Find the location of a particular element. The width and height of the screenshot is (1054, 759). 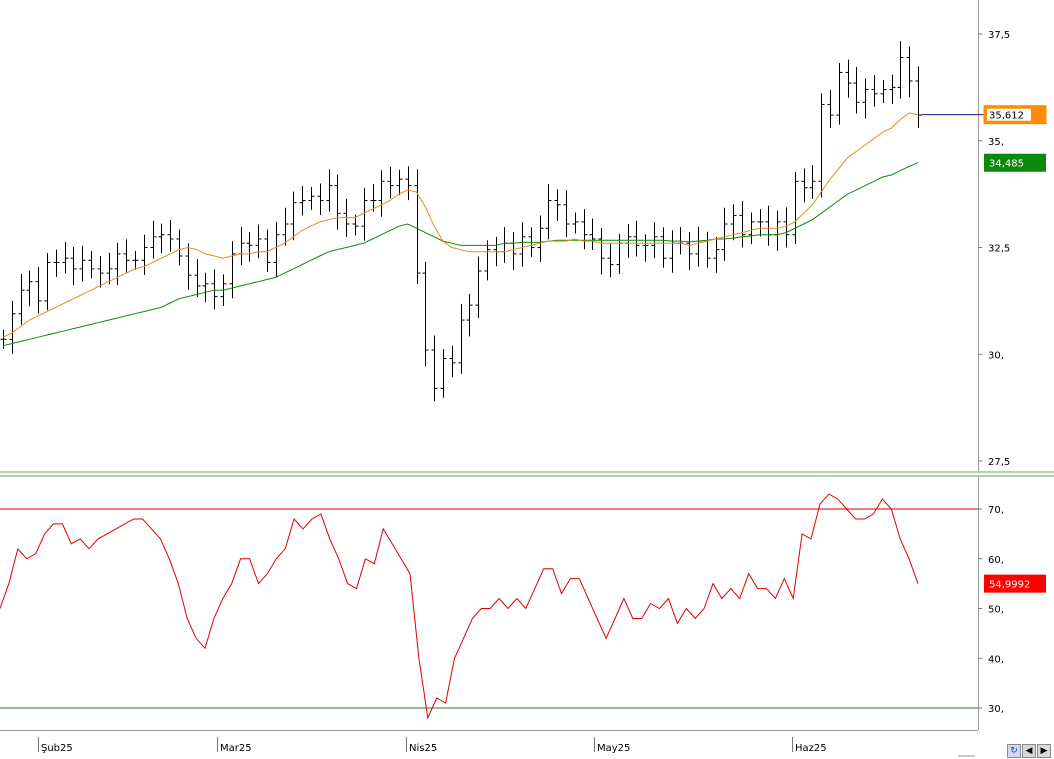

scroll-left-icon: ◀ is located at coordinates (1029, 751).